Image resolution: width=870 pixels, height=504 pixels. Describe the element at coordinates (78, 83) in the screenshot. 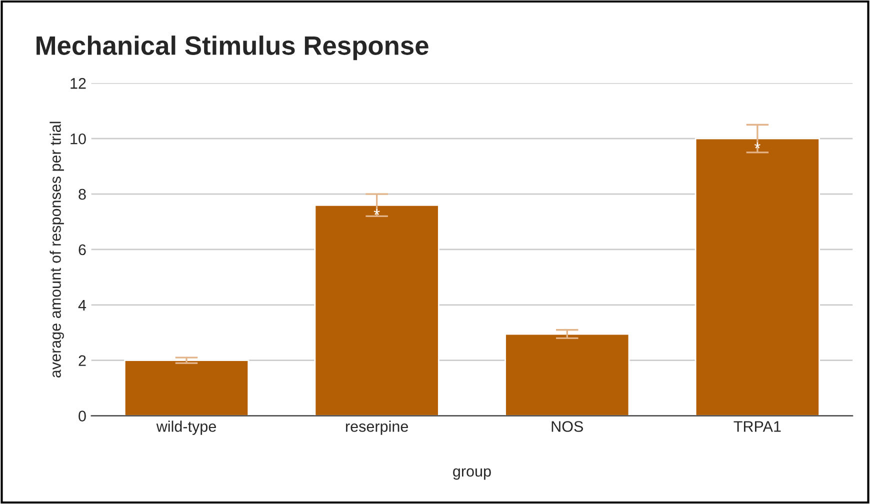

I see `y-tick-label: 12` at that location.